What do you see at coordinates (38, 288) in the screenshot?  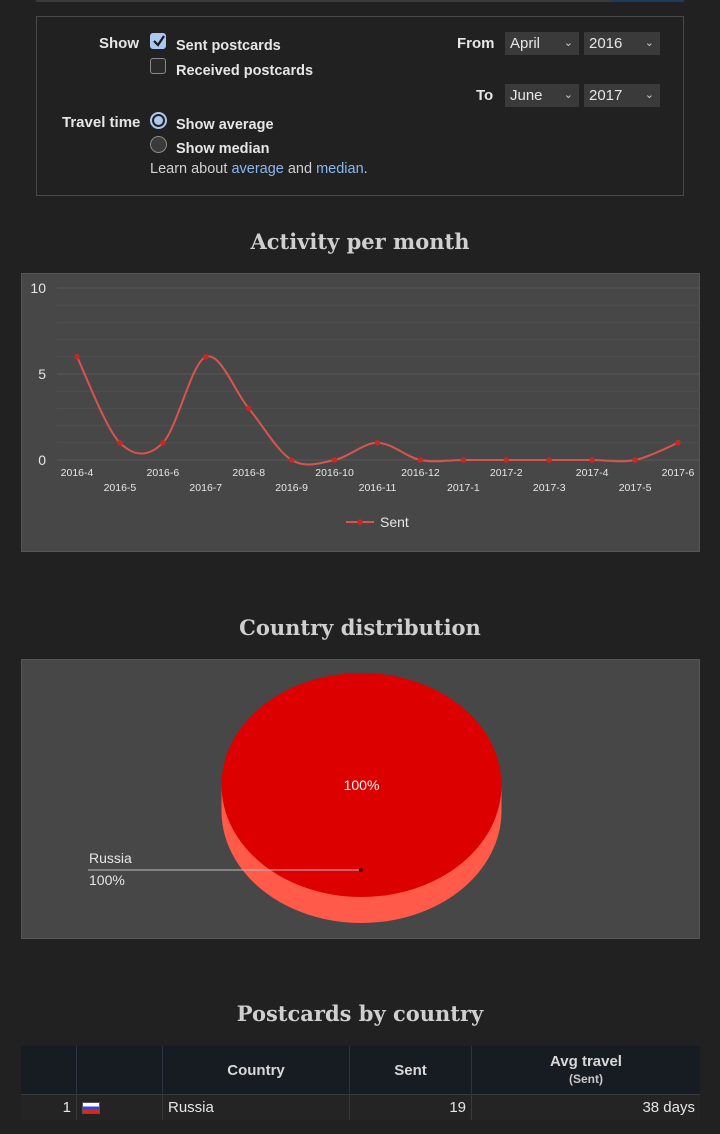 I see `y-tick-label: 10` at bounding box center [38, 288].